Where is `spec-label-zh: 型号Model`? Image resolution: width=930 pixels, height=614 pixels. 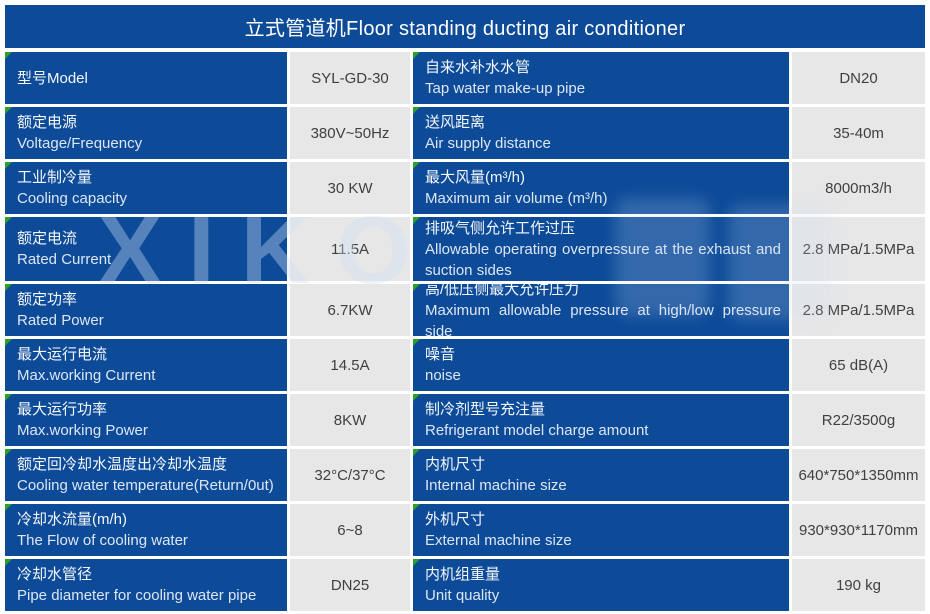
spec-label-zh: 型号Model is located at coordinates (52, 78).